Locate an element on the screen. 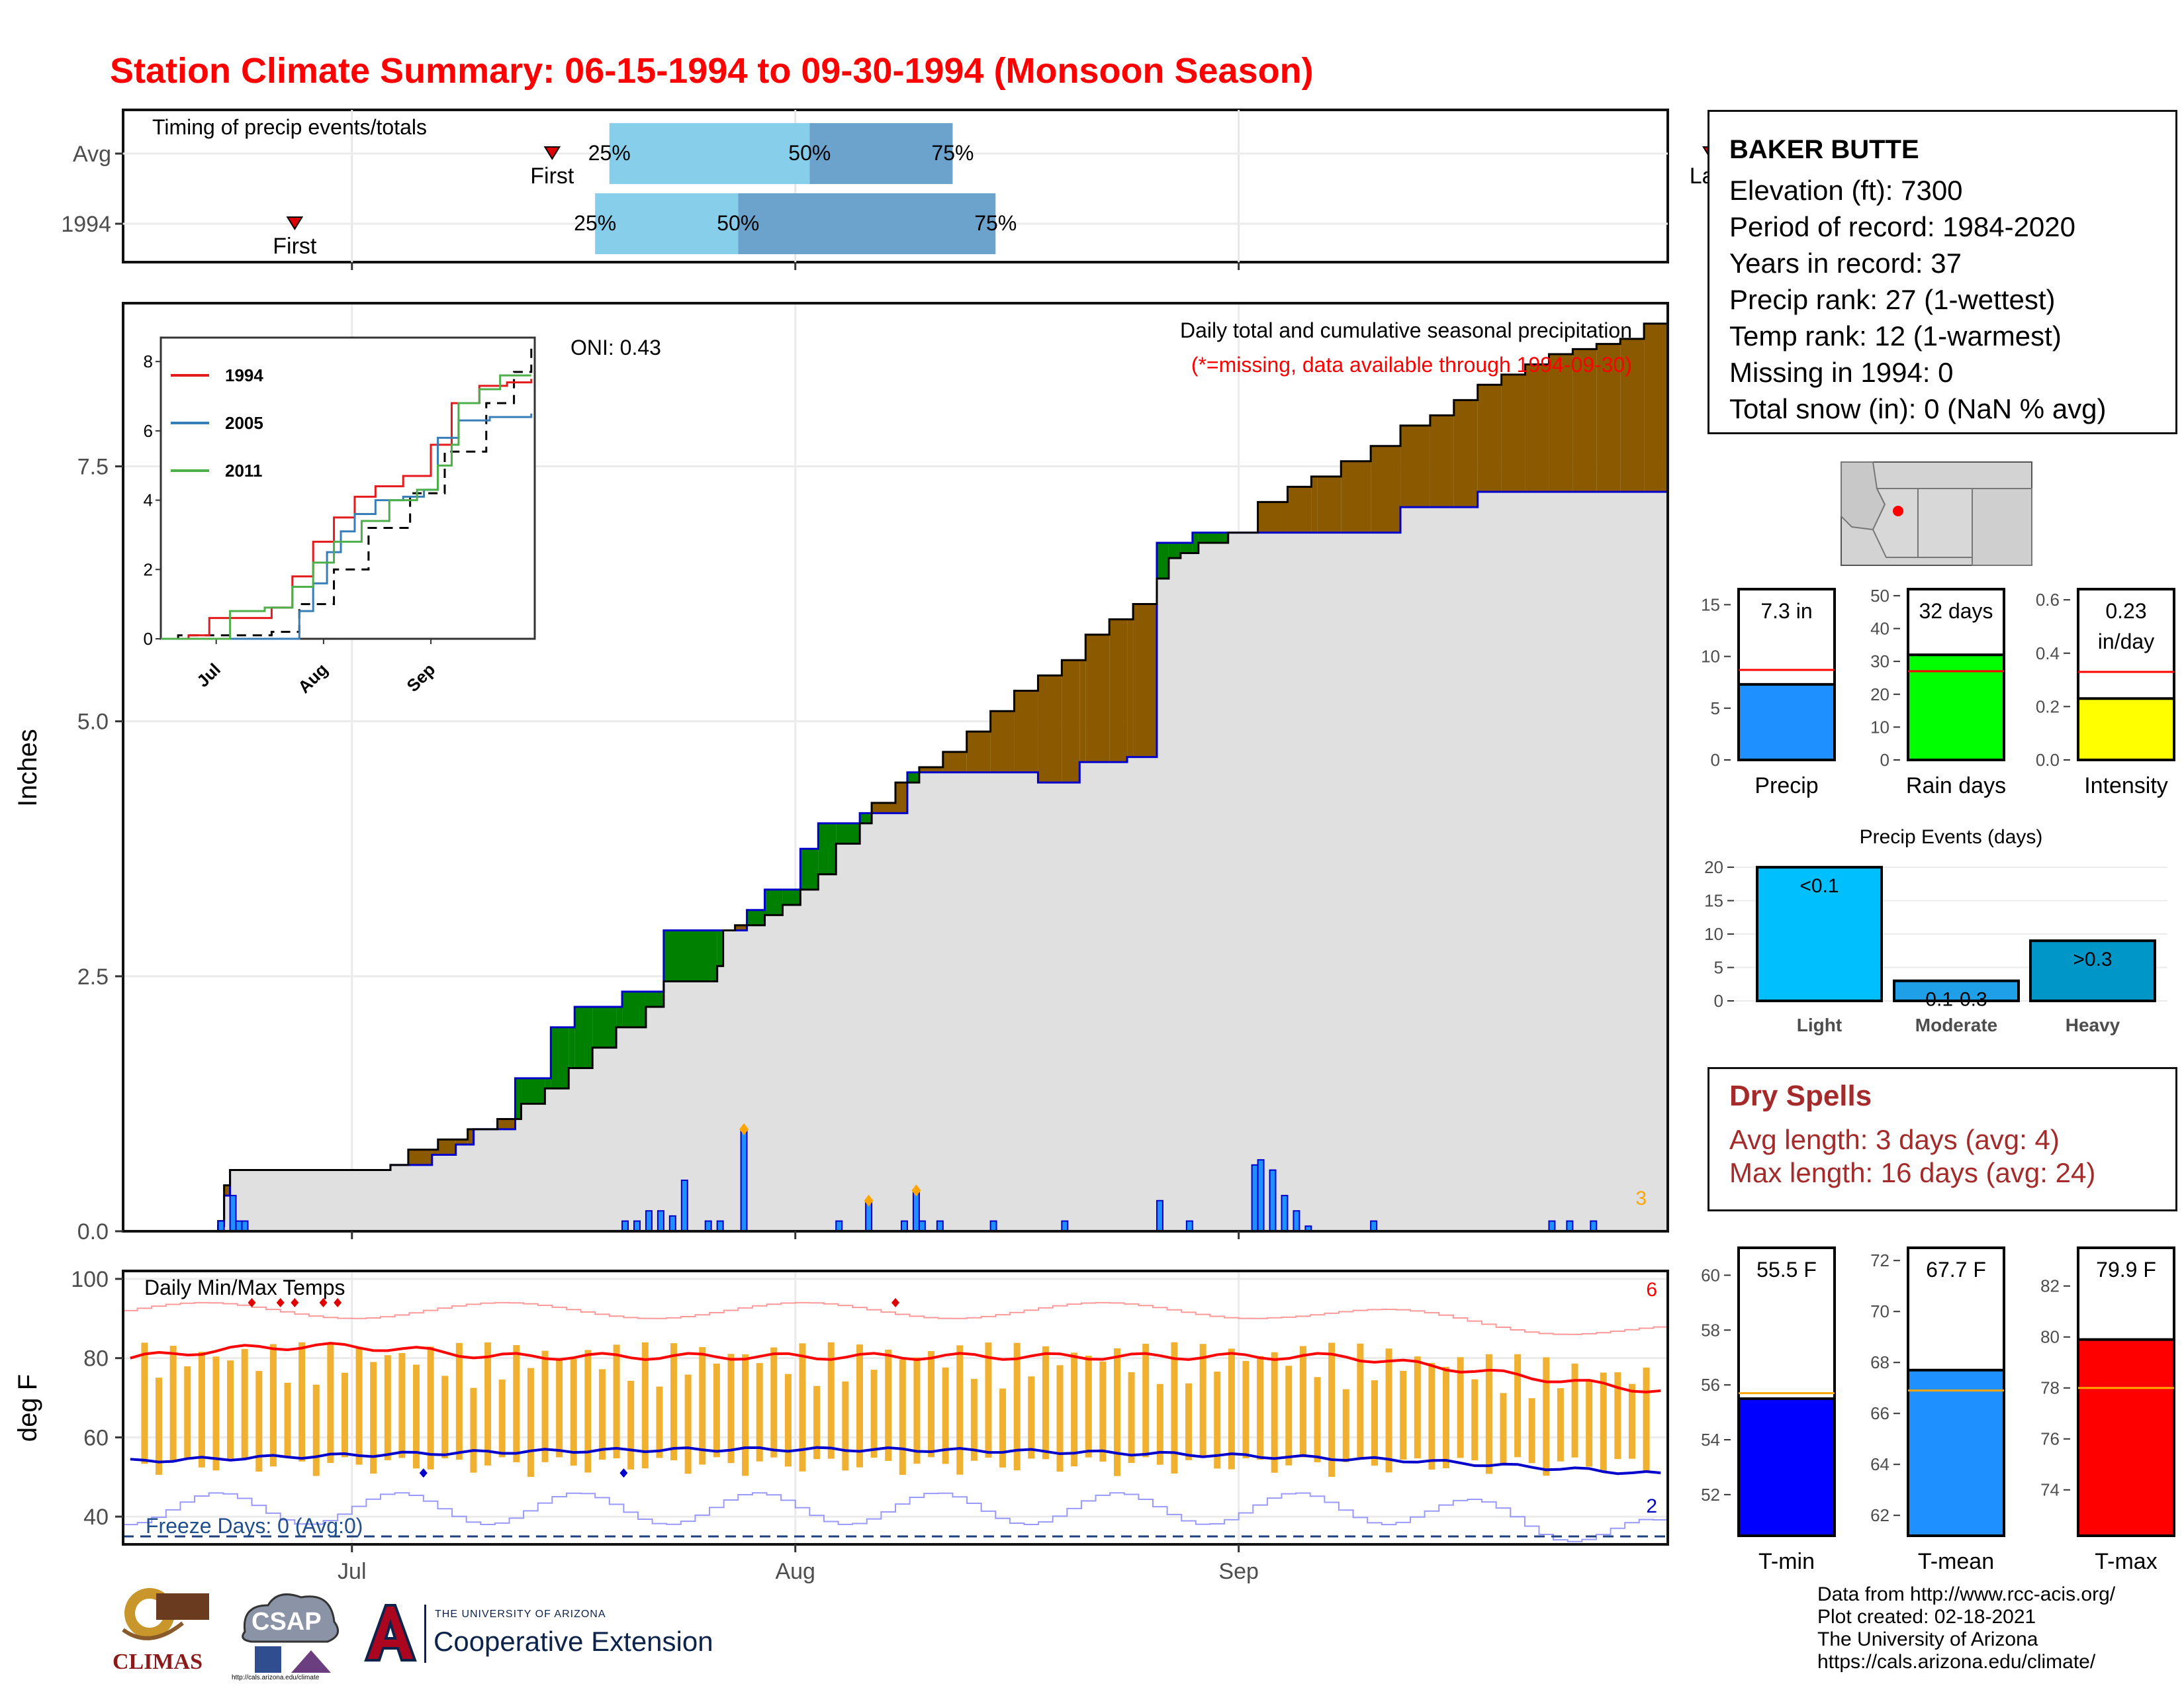 This screenshot has height=1688, width=2184. temp-panel-title: Daily Min/Max Temps is located at coordinates (245, 1287).